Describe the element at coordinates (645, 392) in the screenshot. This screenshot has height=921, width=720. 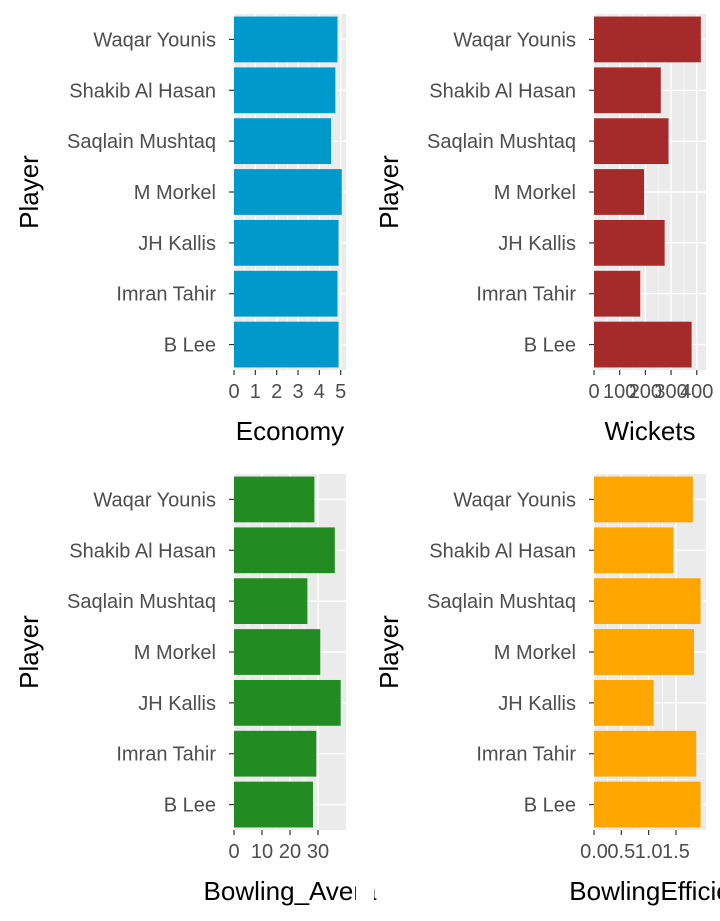
I see `x-tick-label: 200` at that location.